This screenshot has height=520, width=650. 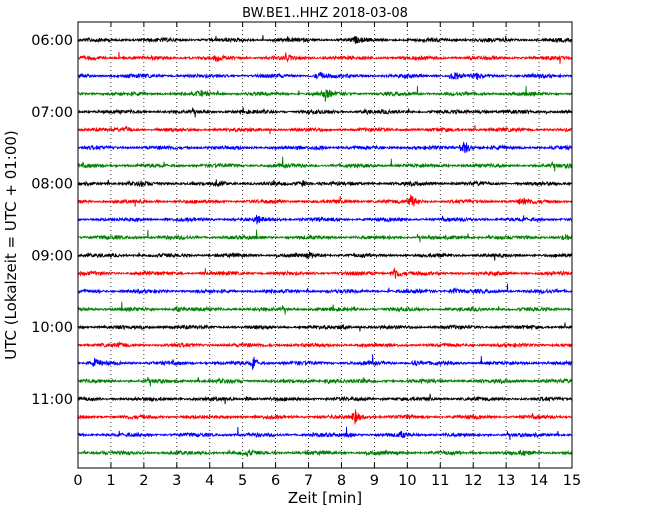 What do you see at coordinates (473, 481) in the screenshot?
I see `x-tick-label: 12` at bounding box center [473, 481].